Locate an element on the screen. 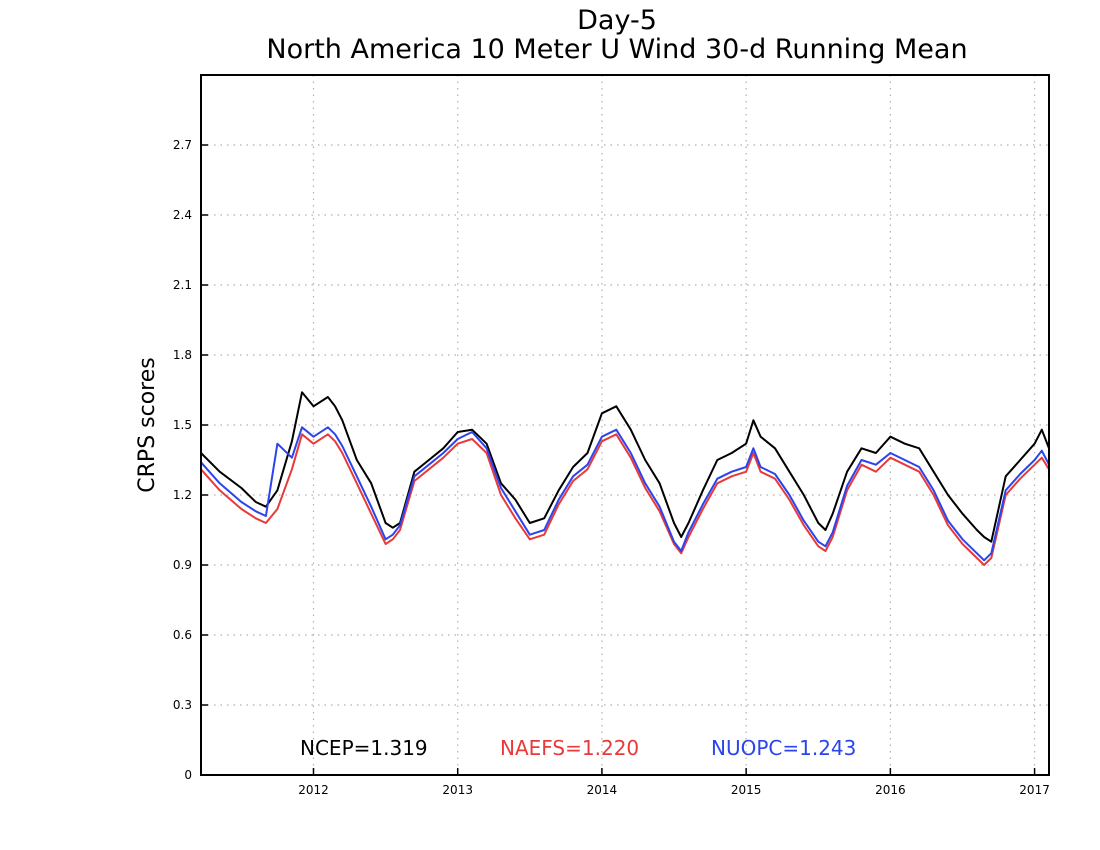 The height and width of the screenshot is (850, 1100). x-tick-label: 2012 is located at coordinates (313, 790).